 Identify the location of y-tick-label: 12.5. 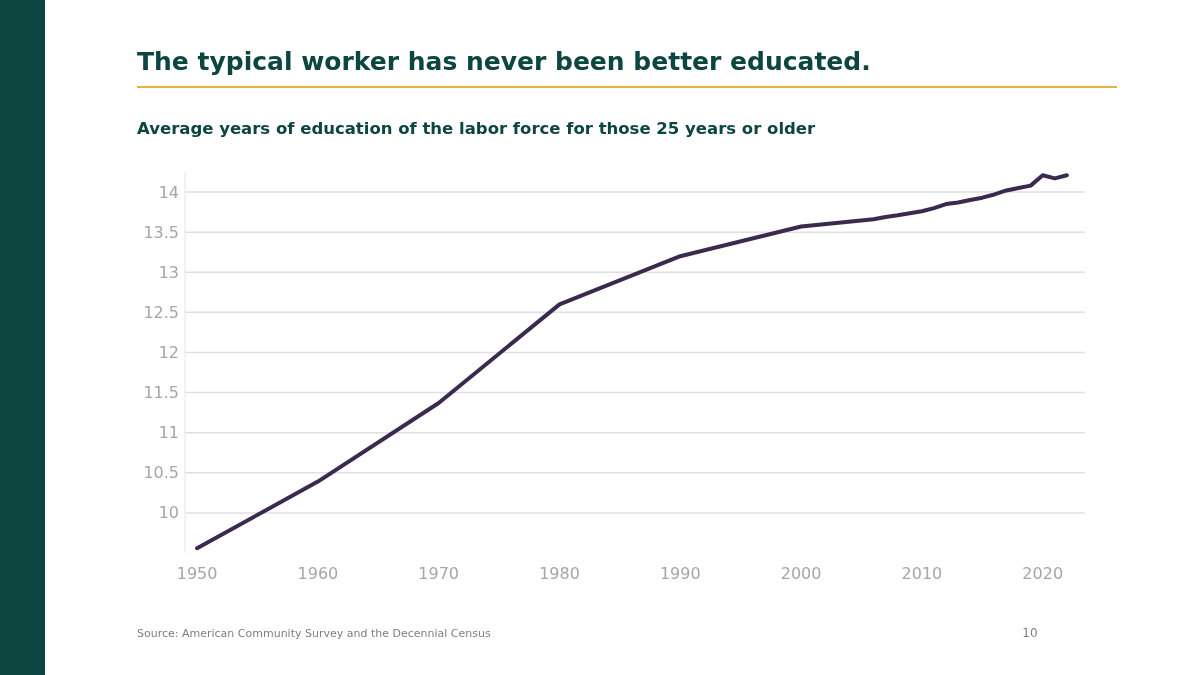
(161, 312).